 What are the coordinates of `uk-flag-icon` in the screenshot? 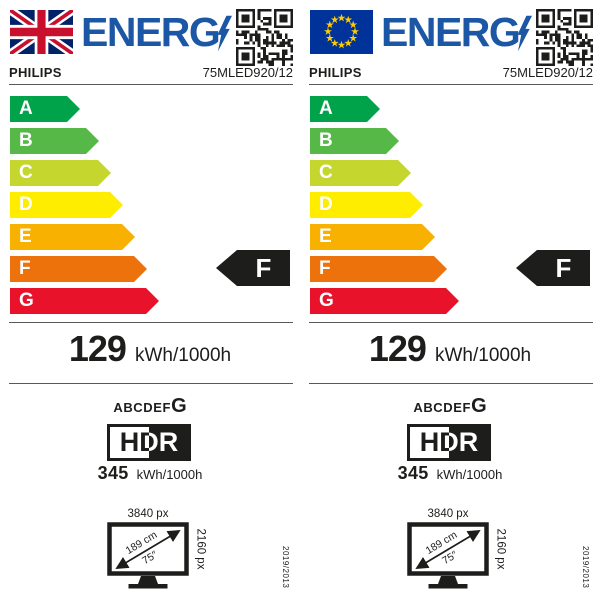 It's located at (41, 32).